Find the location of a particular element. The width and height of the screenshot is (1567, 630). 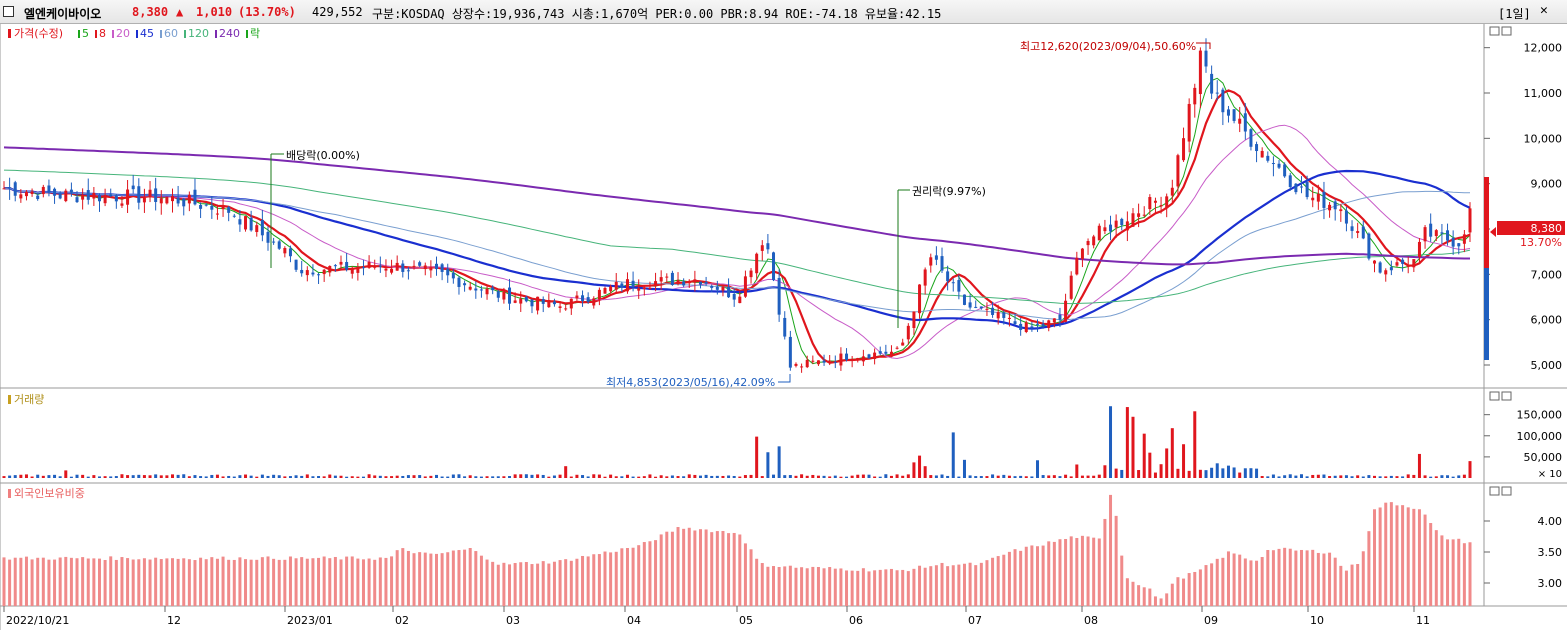

y-tick-label: 3.50 is located at coordinates (1550, 552).